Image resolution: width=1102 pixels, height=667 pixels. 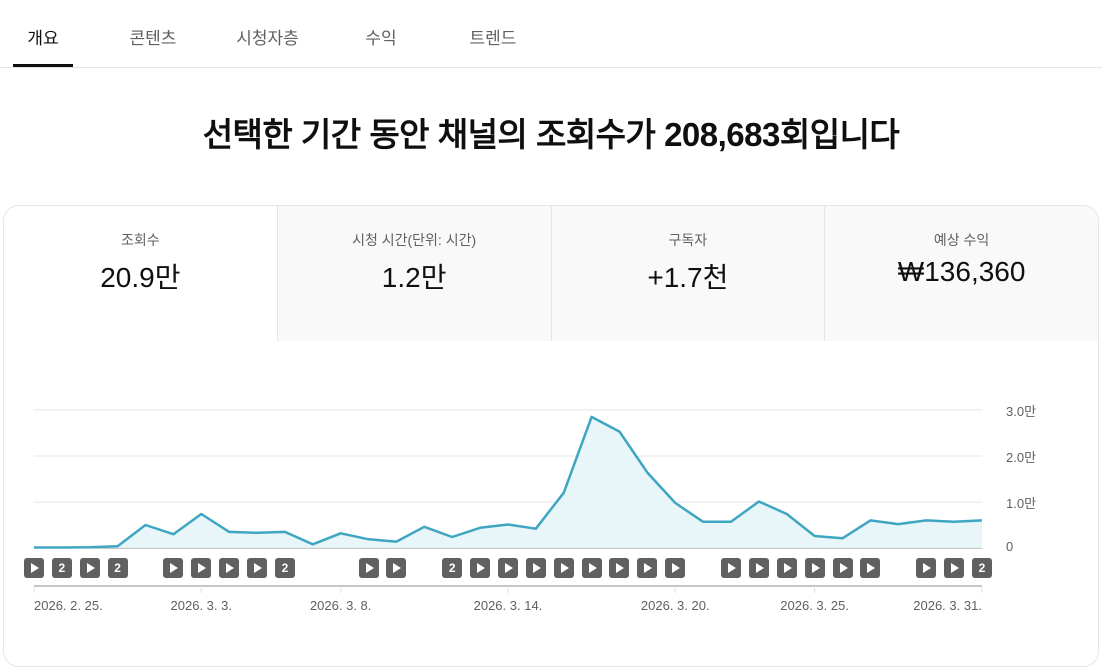 I want to click on metric-label: 조회수, so click(x=140, y=240).